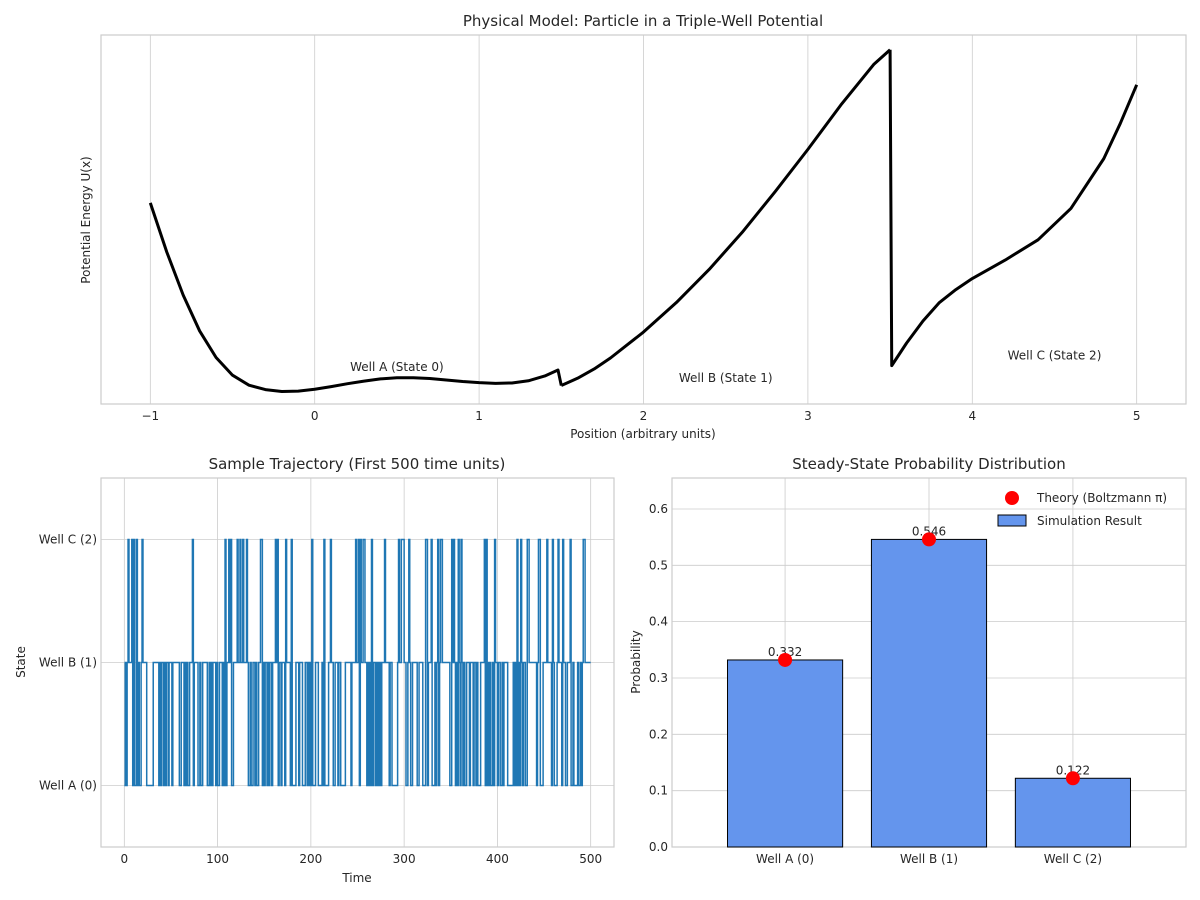 The height and width of the screenshot is (900, 1200). What do you see at coordinates (68, 540) in the screenshot?
I see `trajectory-y-tick-label: Well C (2)` at bounding box center [68, 540].